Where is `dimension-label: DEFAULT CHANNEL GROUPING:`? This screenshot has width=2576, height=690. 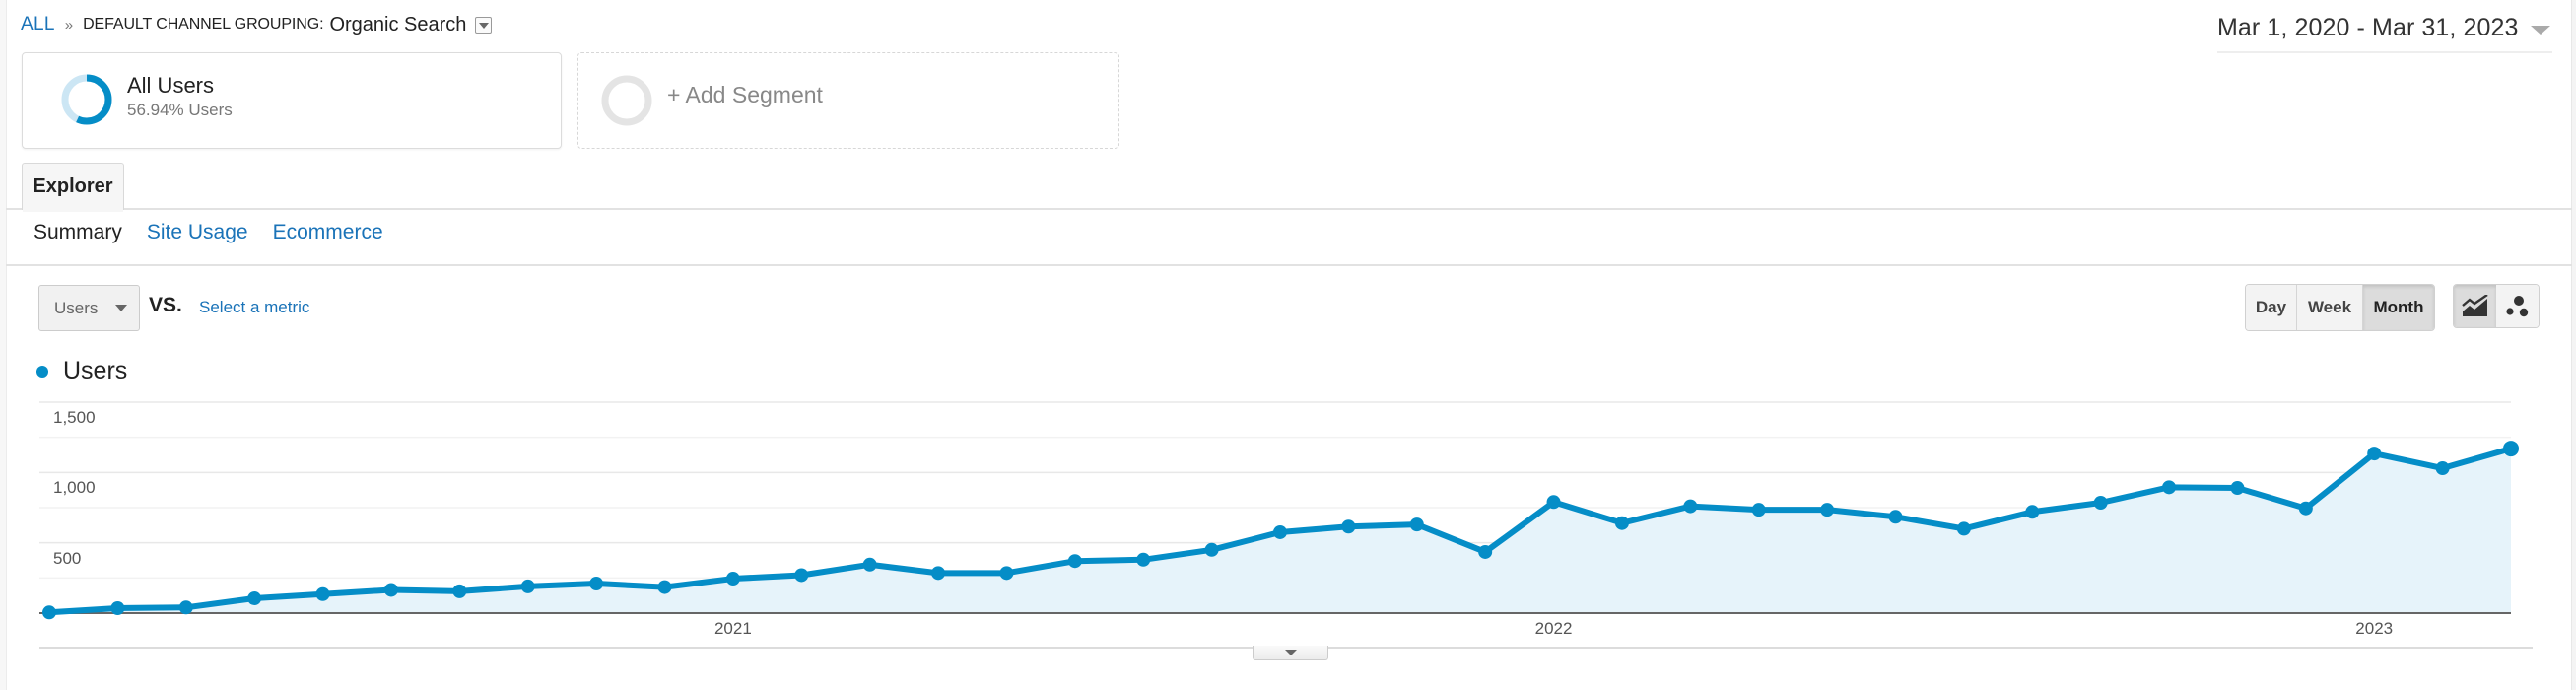 dimension-label: DEFAULT CHANNEL GROUPING: is located at coordinates (203, 25).